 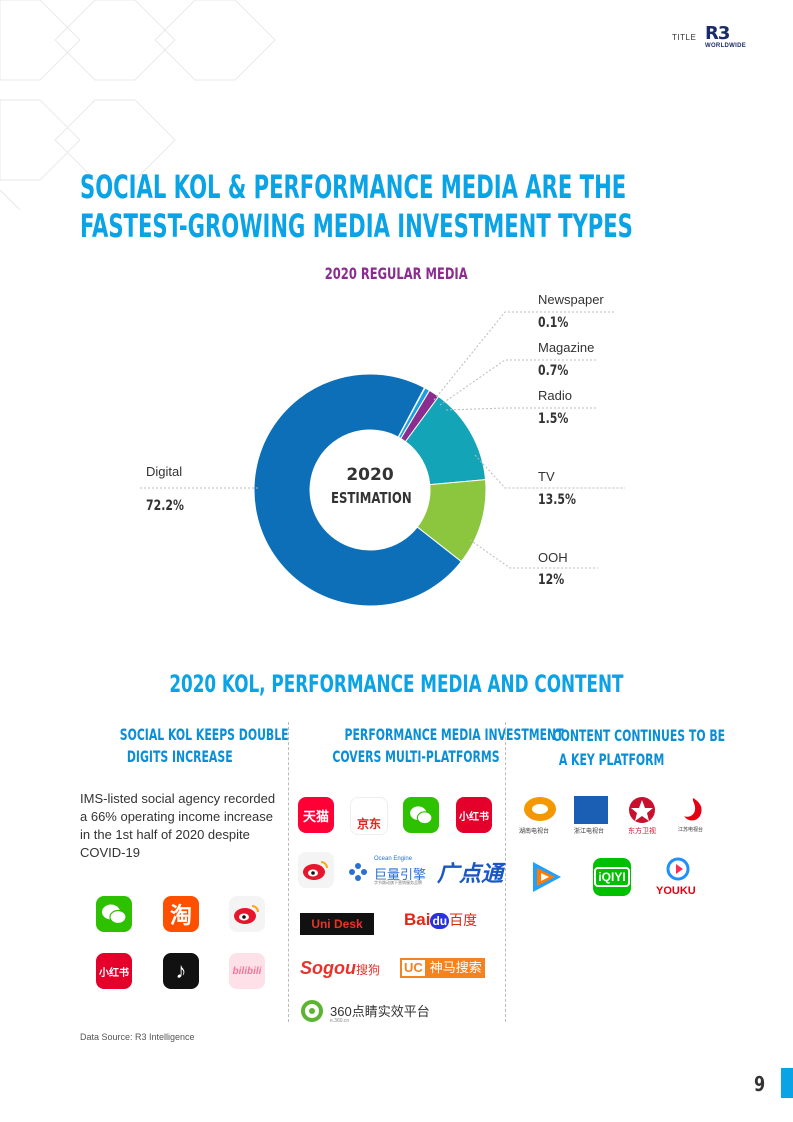 I want to click on label-magazine-value: 0.7%, so click(x=553, y=371).